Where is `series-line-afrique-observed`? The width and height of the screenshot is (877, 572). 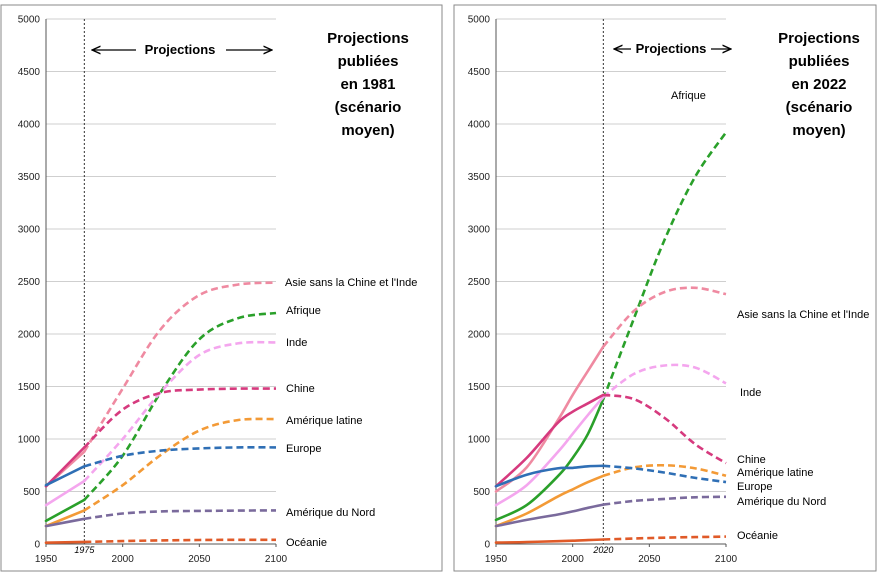
series-line-afrique-observed is located at coordinates (65, 510).